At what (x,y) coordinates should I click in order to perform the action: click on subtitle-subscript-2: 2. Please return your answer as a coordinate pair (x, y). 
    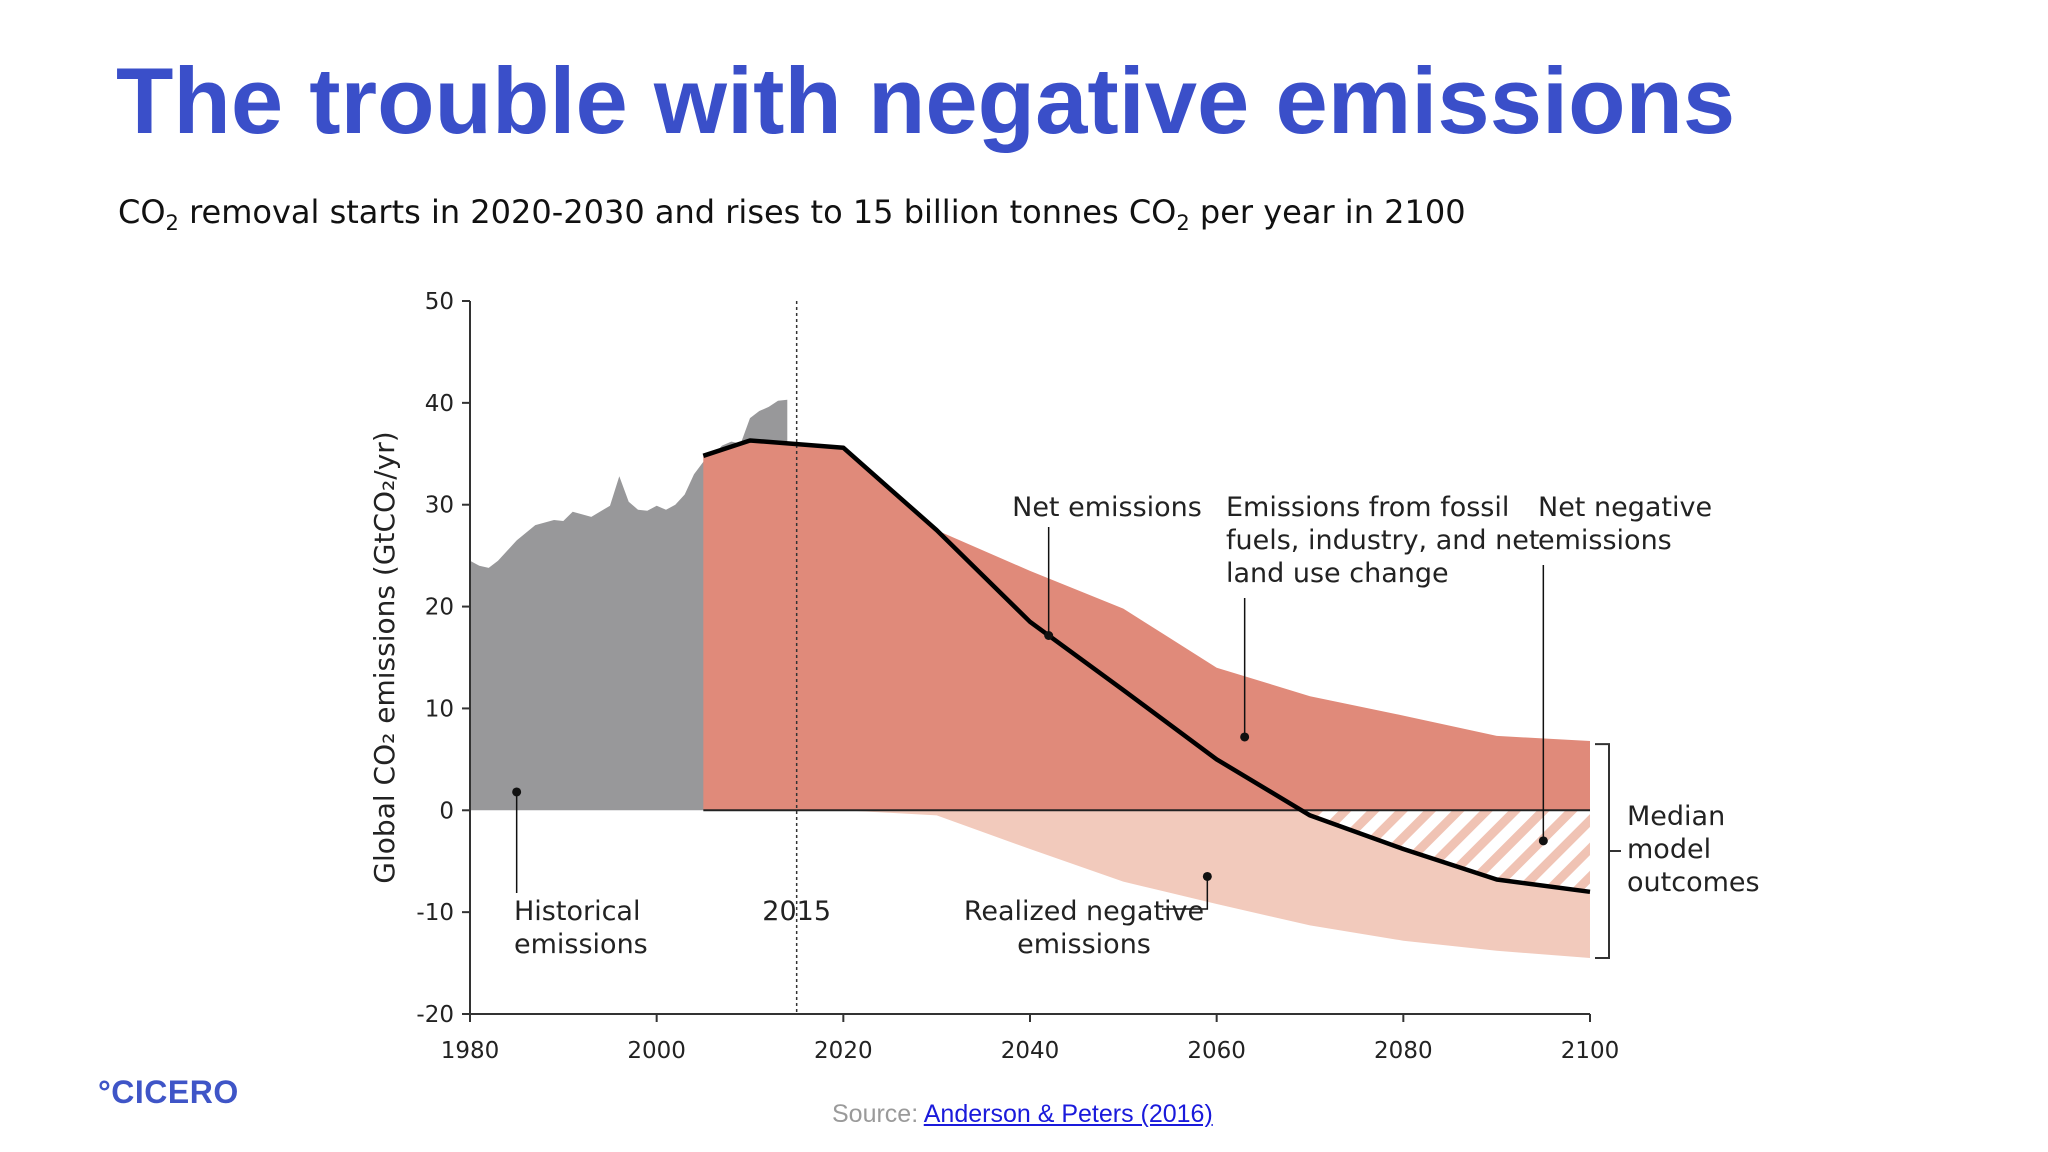
    Looking at the image, I should click on (1183, 223).